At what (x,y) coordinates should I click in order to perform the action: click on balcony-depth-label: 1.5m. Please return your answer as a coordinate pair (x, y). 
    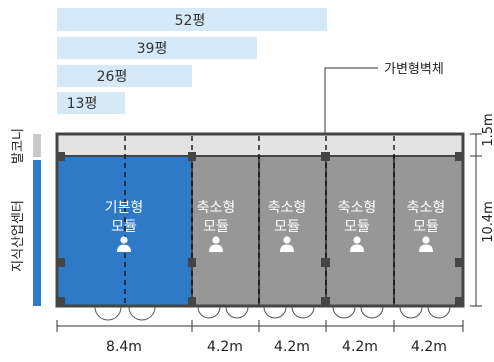
    Looking at the image, I should click on (487, 129).